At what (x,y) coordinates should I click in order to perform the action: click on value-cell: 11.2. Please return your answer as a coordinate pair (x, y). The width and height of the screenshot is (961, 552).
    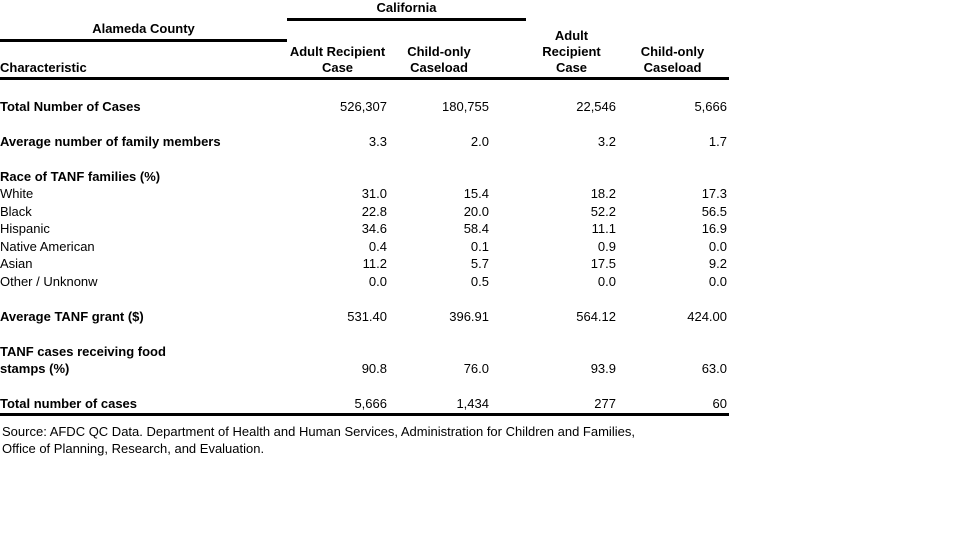
    Looking at the image, I should click on (374, 264).